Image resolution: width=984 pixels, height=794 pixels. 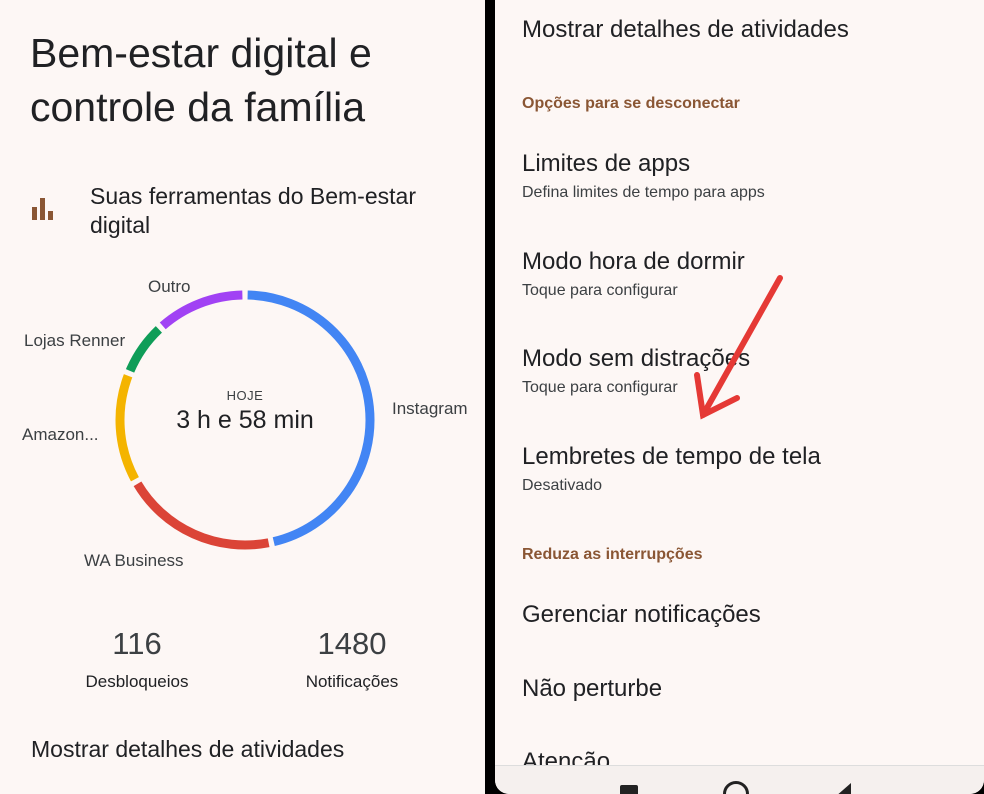 What do you see at coordinates (201, 53) in the screenshot?
I see `title-line-1: Bem-estar digital e` at bounding box center [201, 53].